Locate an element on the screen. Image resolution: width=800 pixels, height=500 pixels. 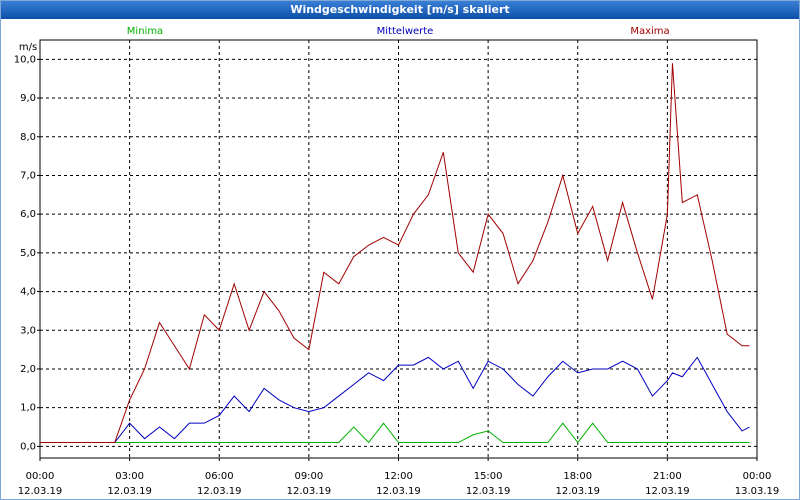
x-tick-label: 21:00 is located at coordinates (667, 476).